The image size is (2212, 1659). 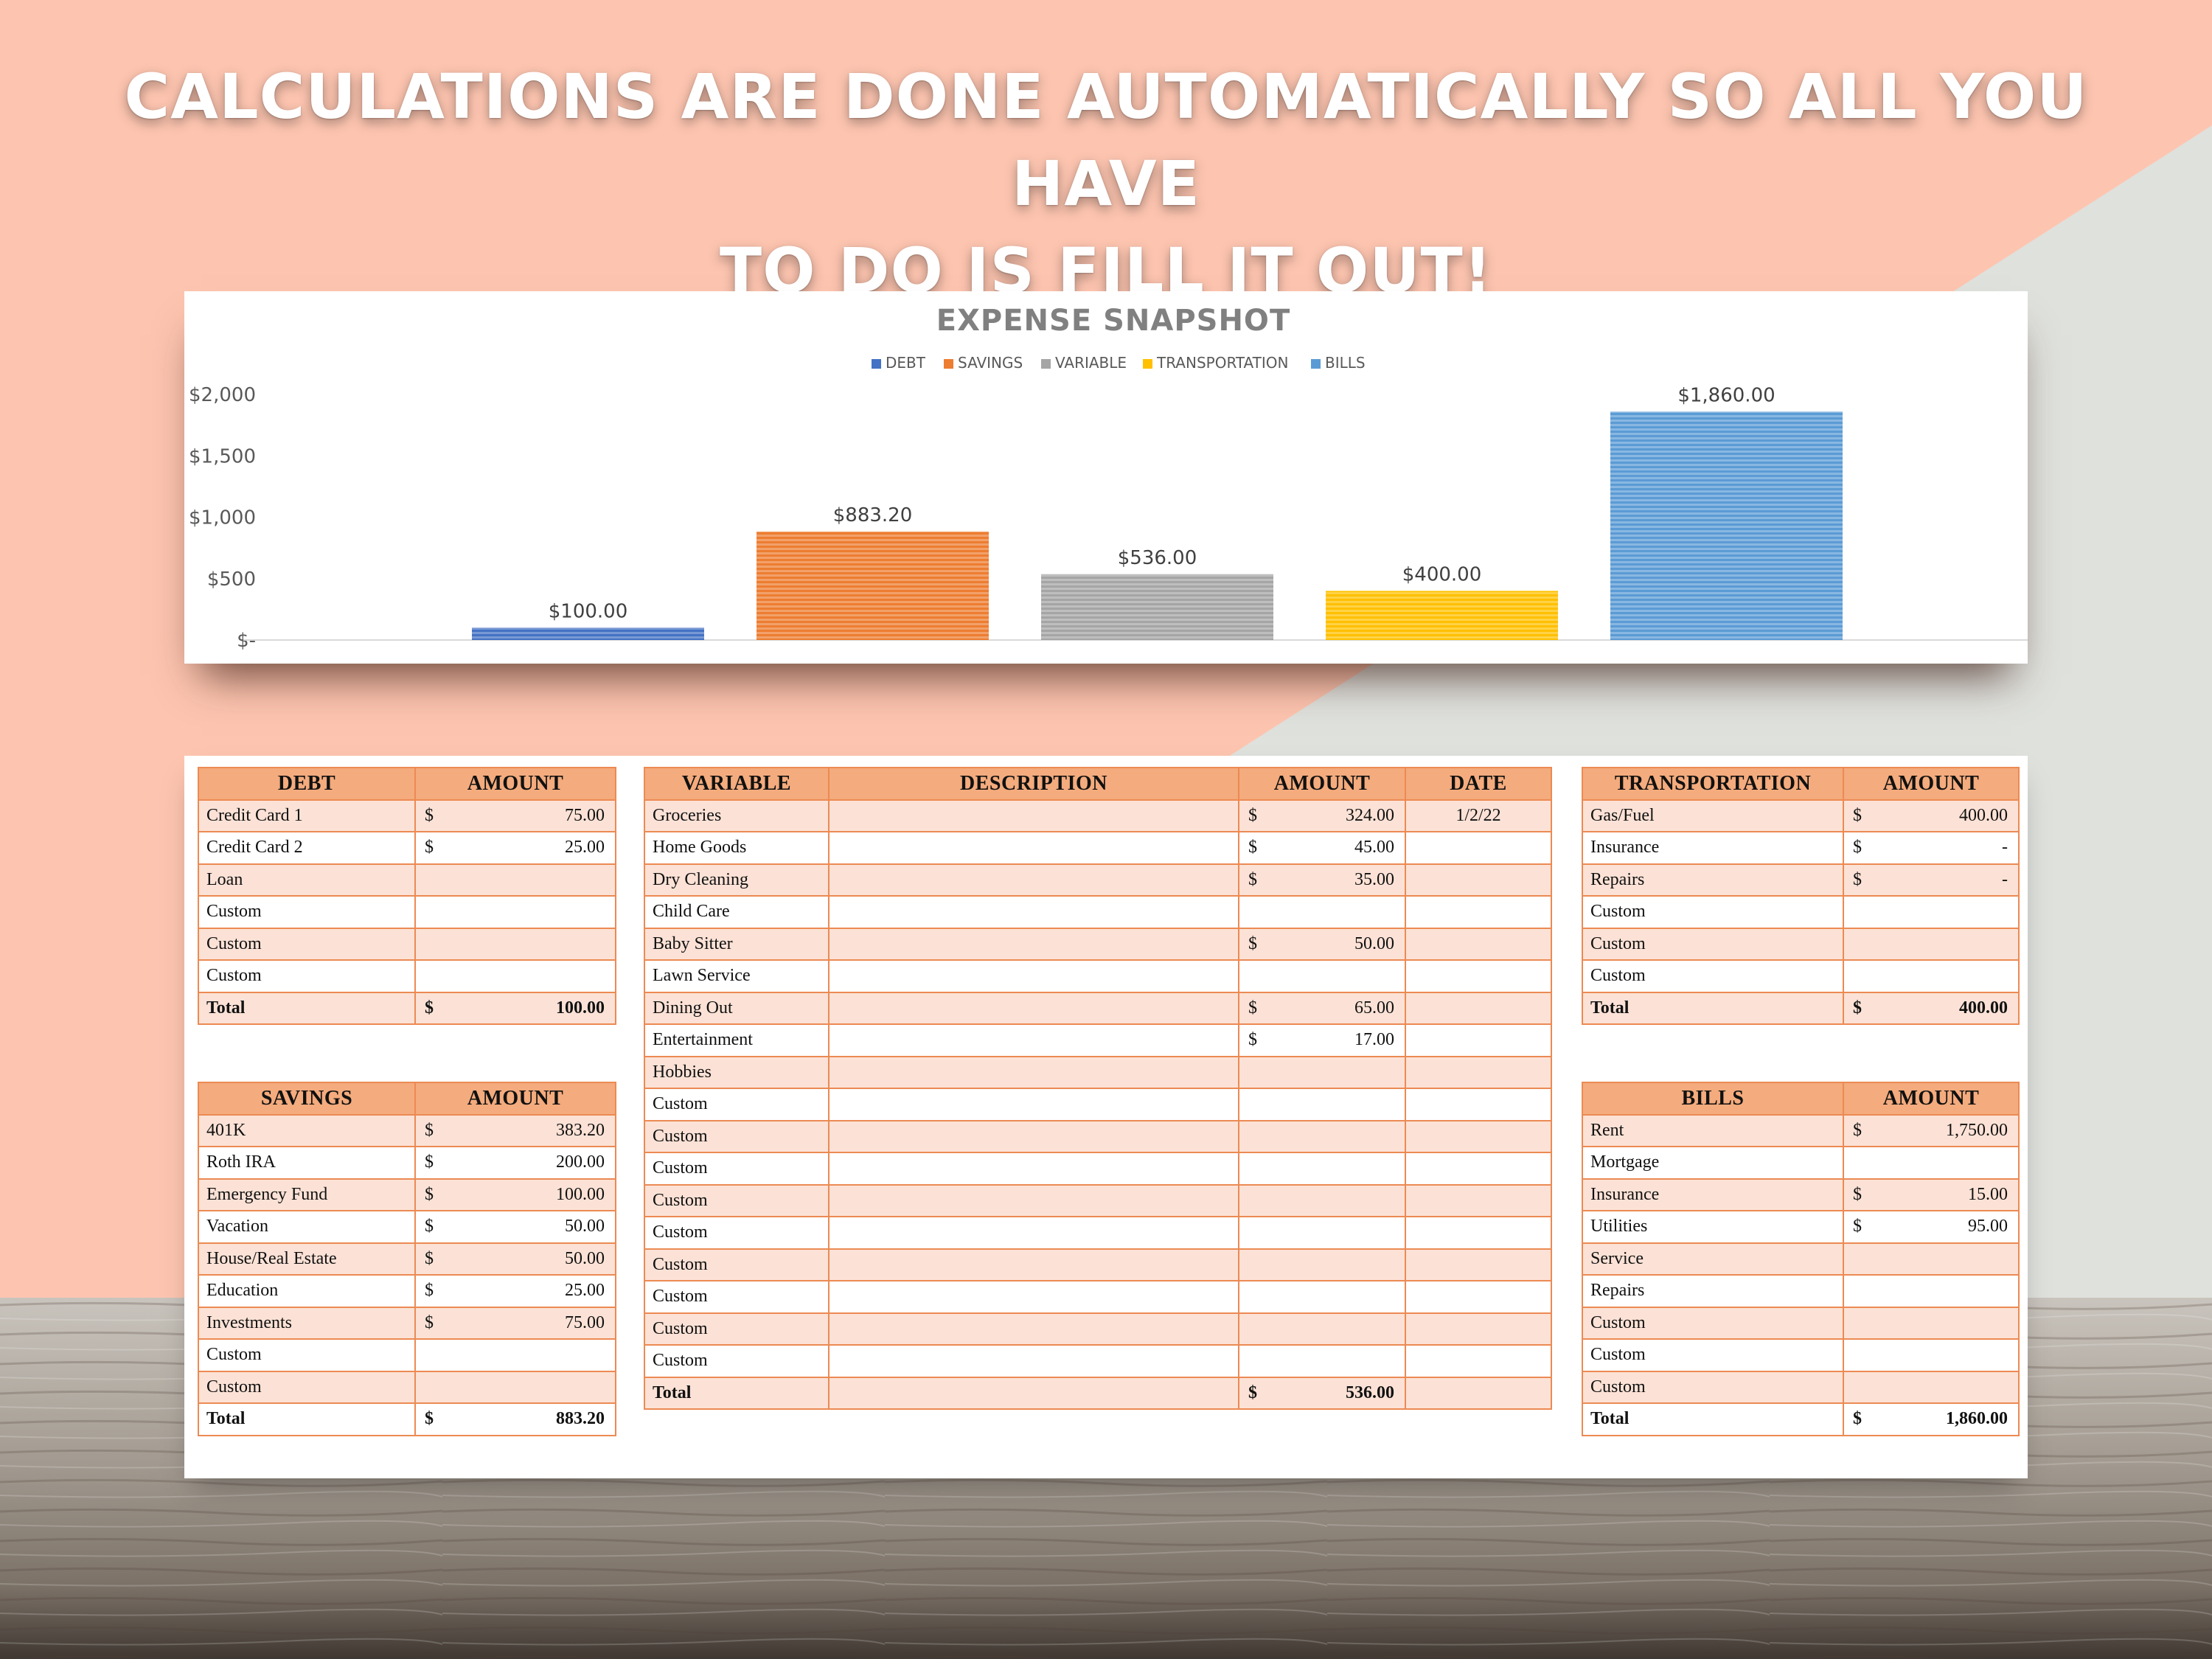 What do you see at coordinates (515, 1419) in the screenshot?
I see `amount-cell: $883.20` at bounding box center [515, 1419].